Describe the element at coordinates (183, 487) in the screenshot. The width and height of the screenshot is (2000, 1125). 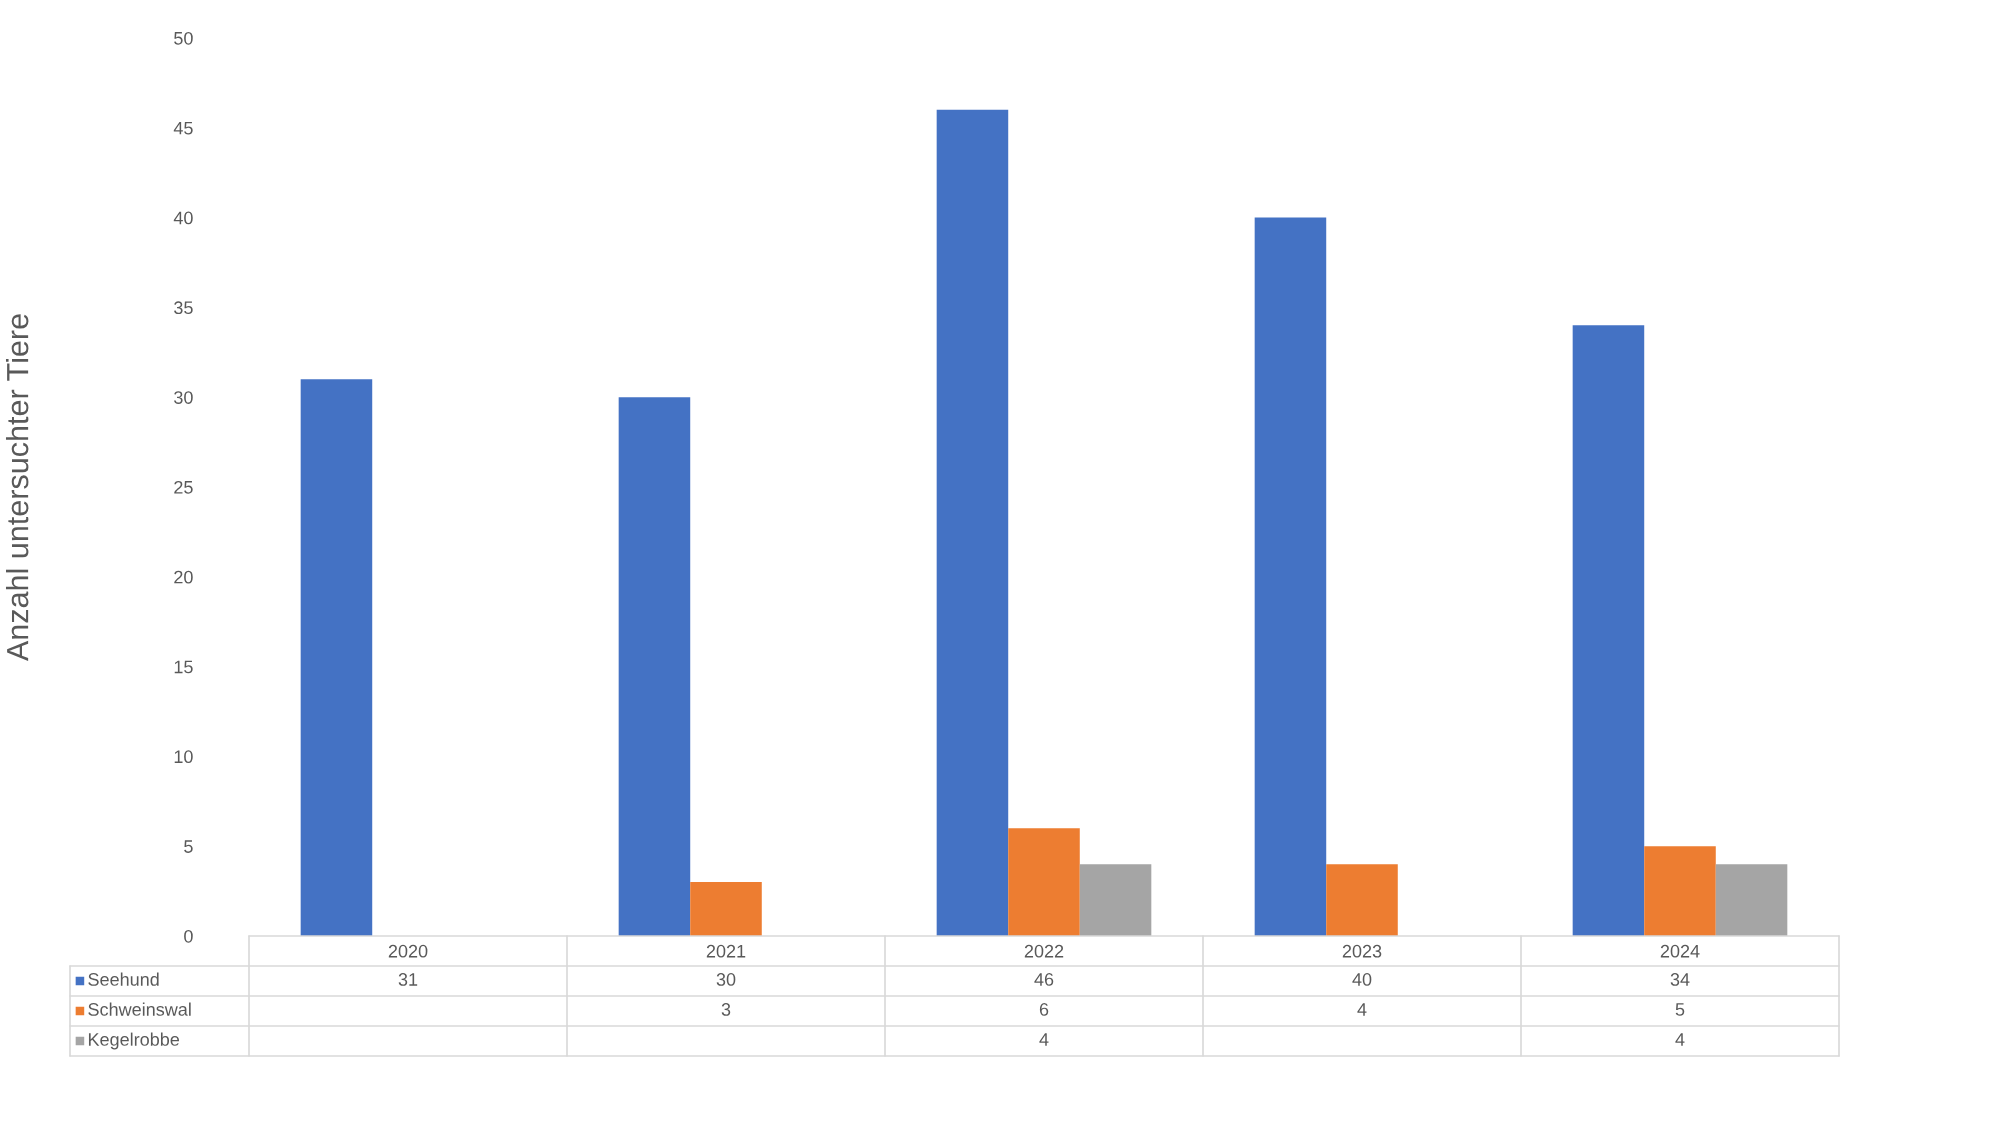
I see `y-tick-label: 25` at that location.